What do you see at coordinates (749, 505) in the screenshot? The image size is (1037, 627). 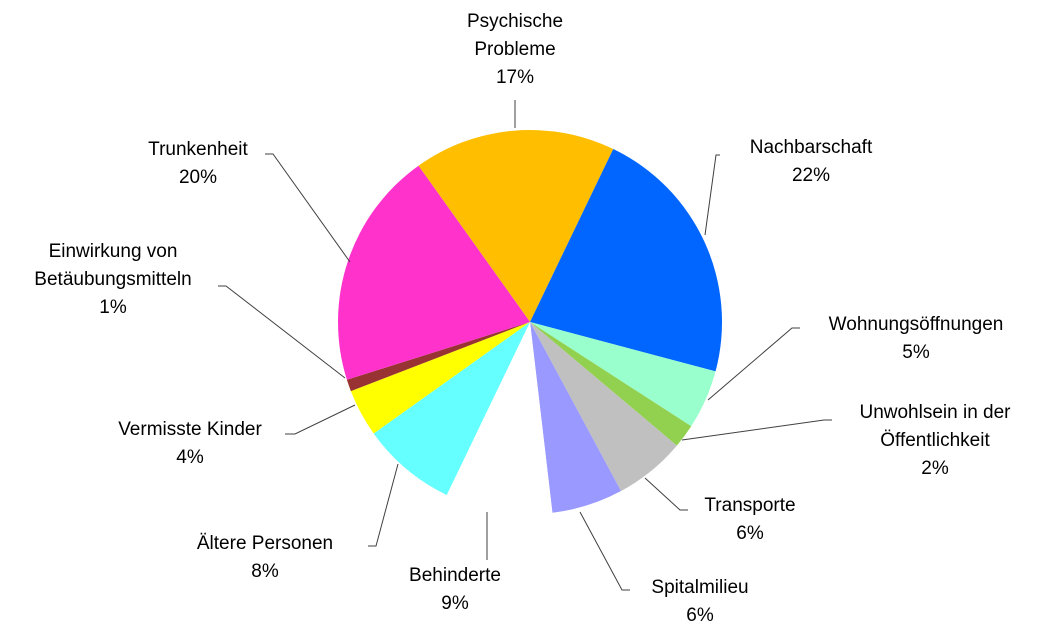 I see `slice-label: Transporte` at bounding box center [749, 505].